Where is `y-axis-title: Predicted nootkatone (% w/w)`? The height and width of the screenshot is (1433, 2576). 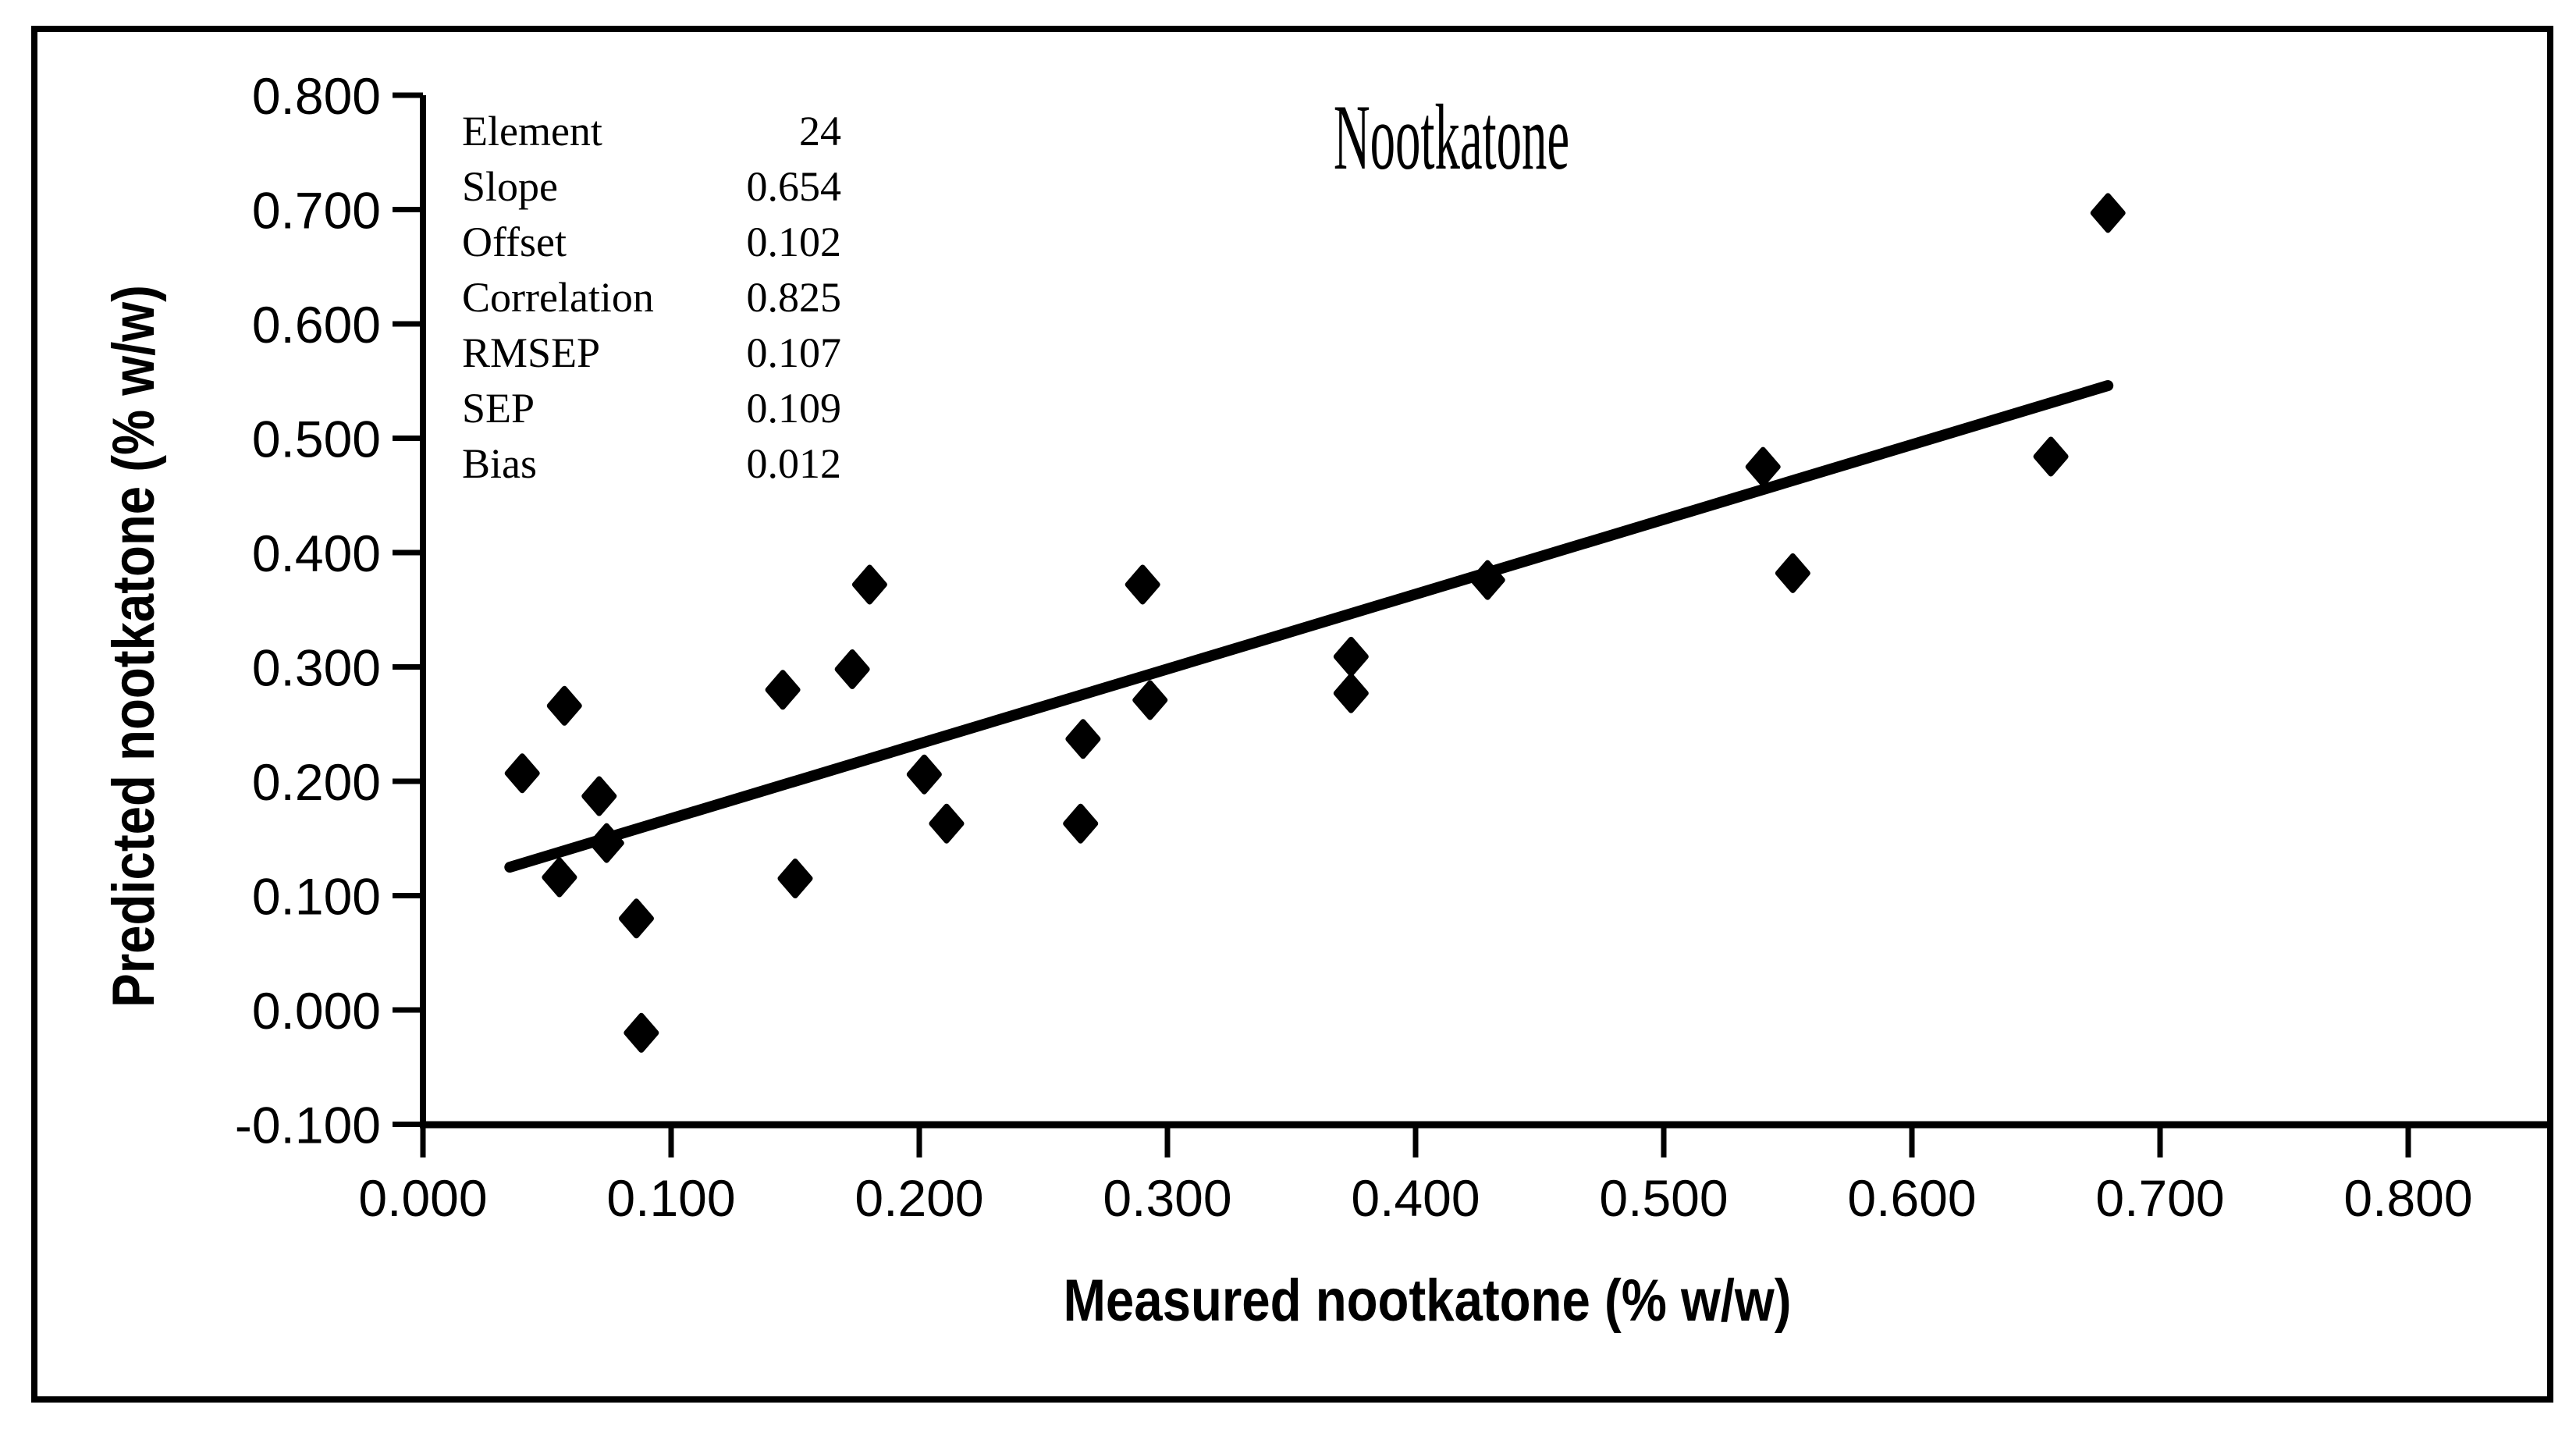
y-axis-title: Predicted nootkatone (% w/w) is located at coordinates (134, 646).